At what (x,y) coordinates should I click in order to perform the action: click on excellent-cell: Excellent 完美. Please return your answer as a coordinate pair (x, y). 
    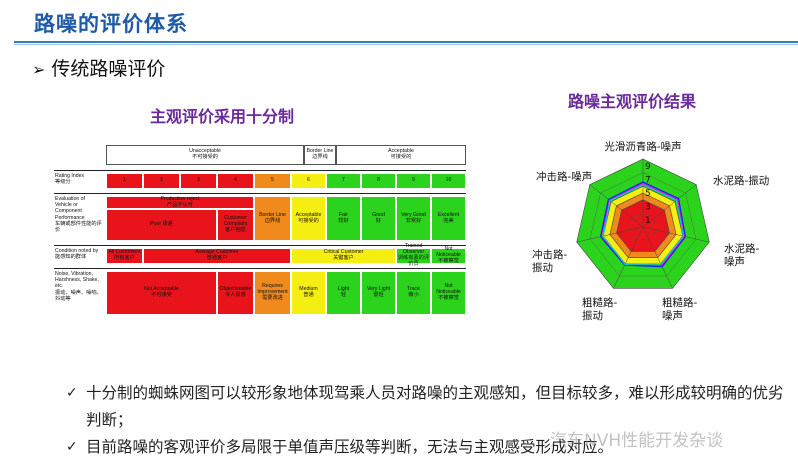
    Looking at the image, I should click on (448, 218).